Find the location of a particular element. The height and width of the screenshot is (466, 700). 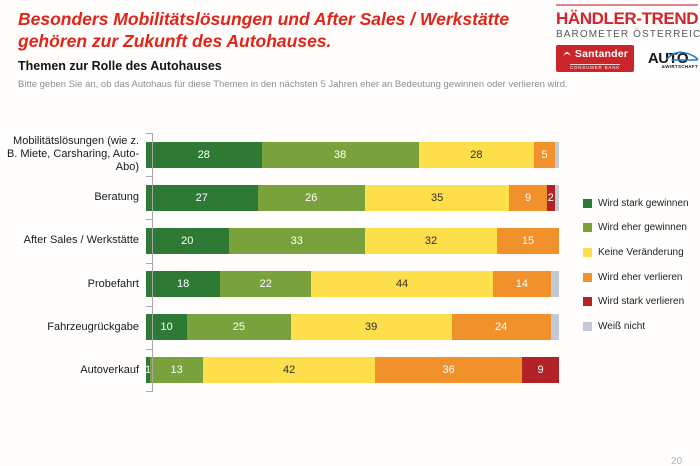

chart-row: Autoverkauf 1 13 42 36 9 is located at coordinates (283, 370).